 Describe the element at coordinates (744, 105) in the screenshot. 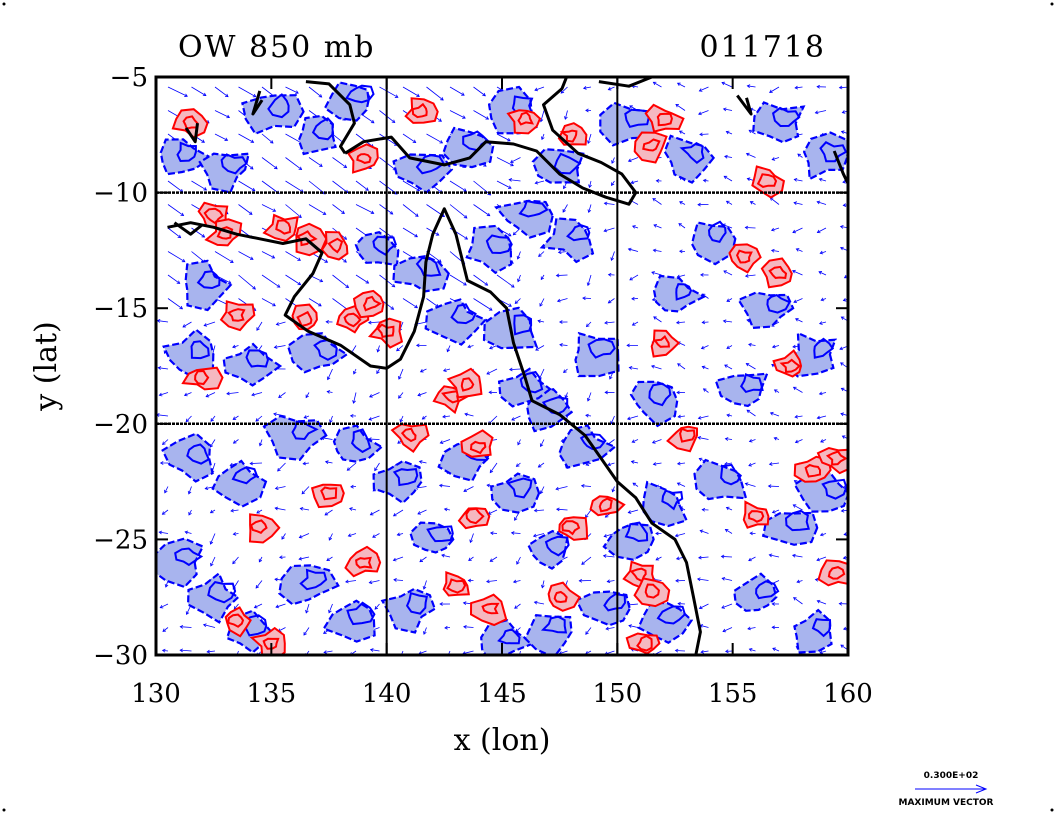

I see `coastline` at that location.